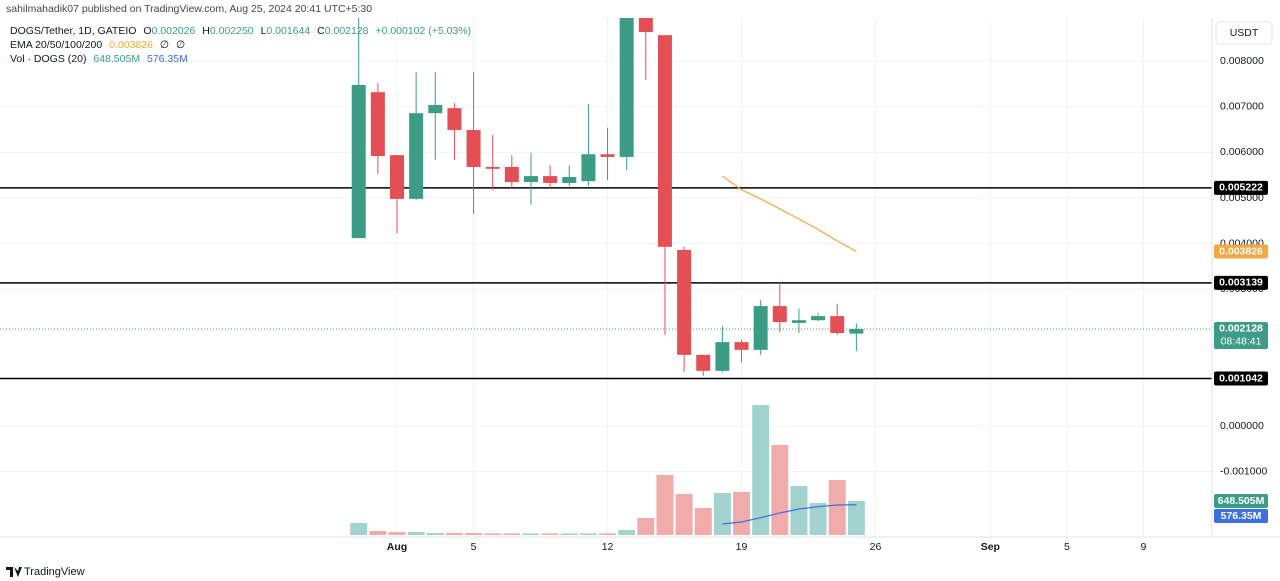 The image size is (1280, 581). I want to click on logo: TradingView, so click(45, 572).